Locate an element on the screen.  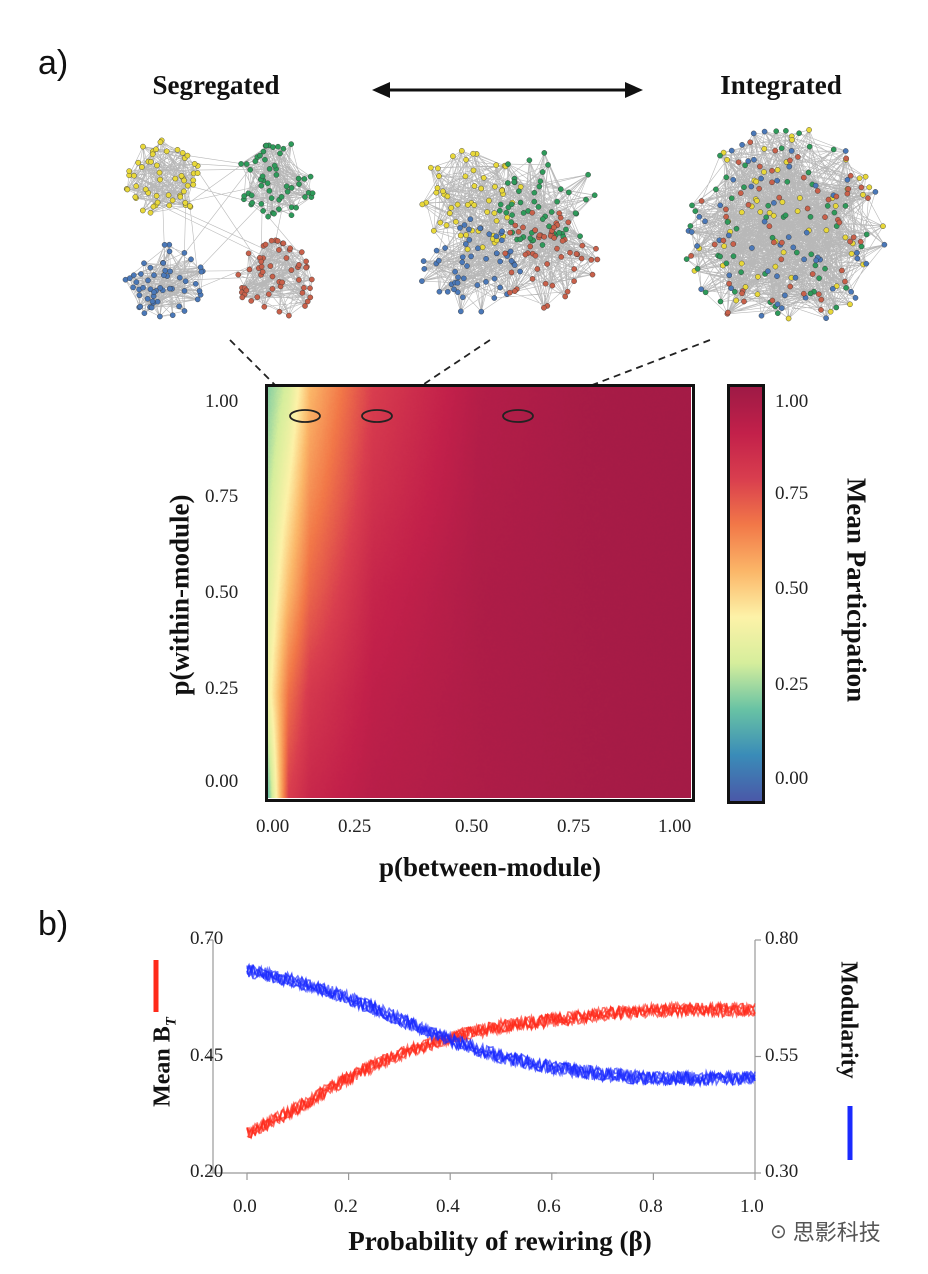
network-intermediate is located at coordinates (510, 231).